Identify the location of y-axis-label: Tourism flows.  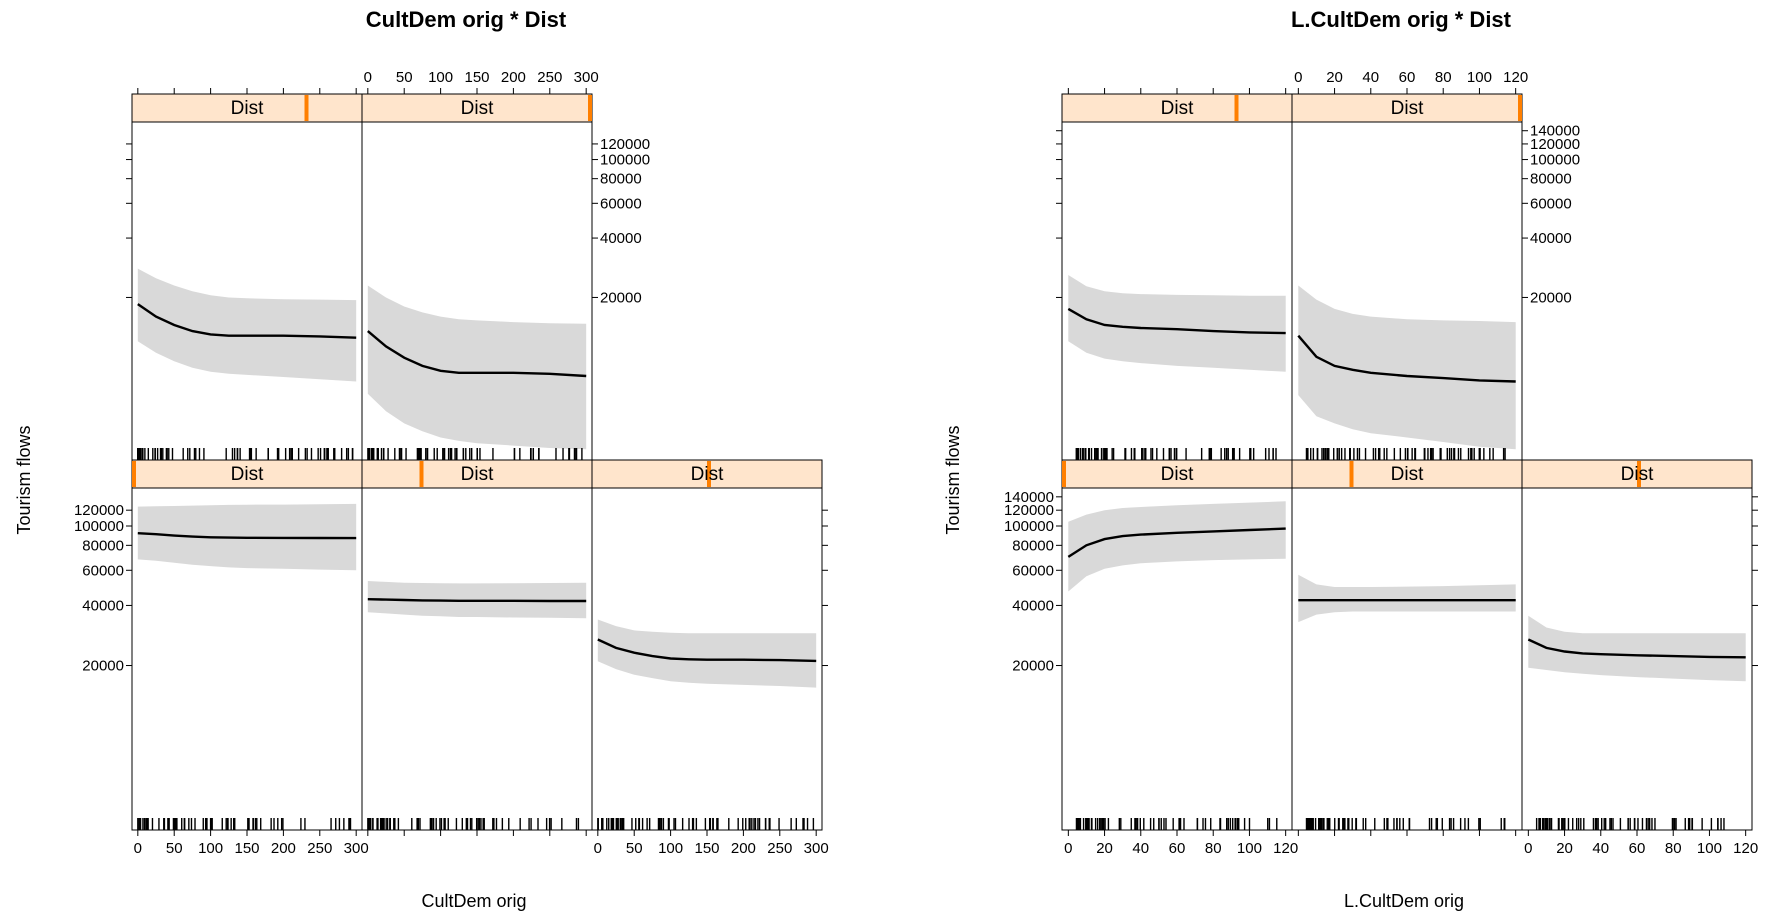
(953, 479).